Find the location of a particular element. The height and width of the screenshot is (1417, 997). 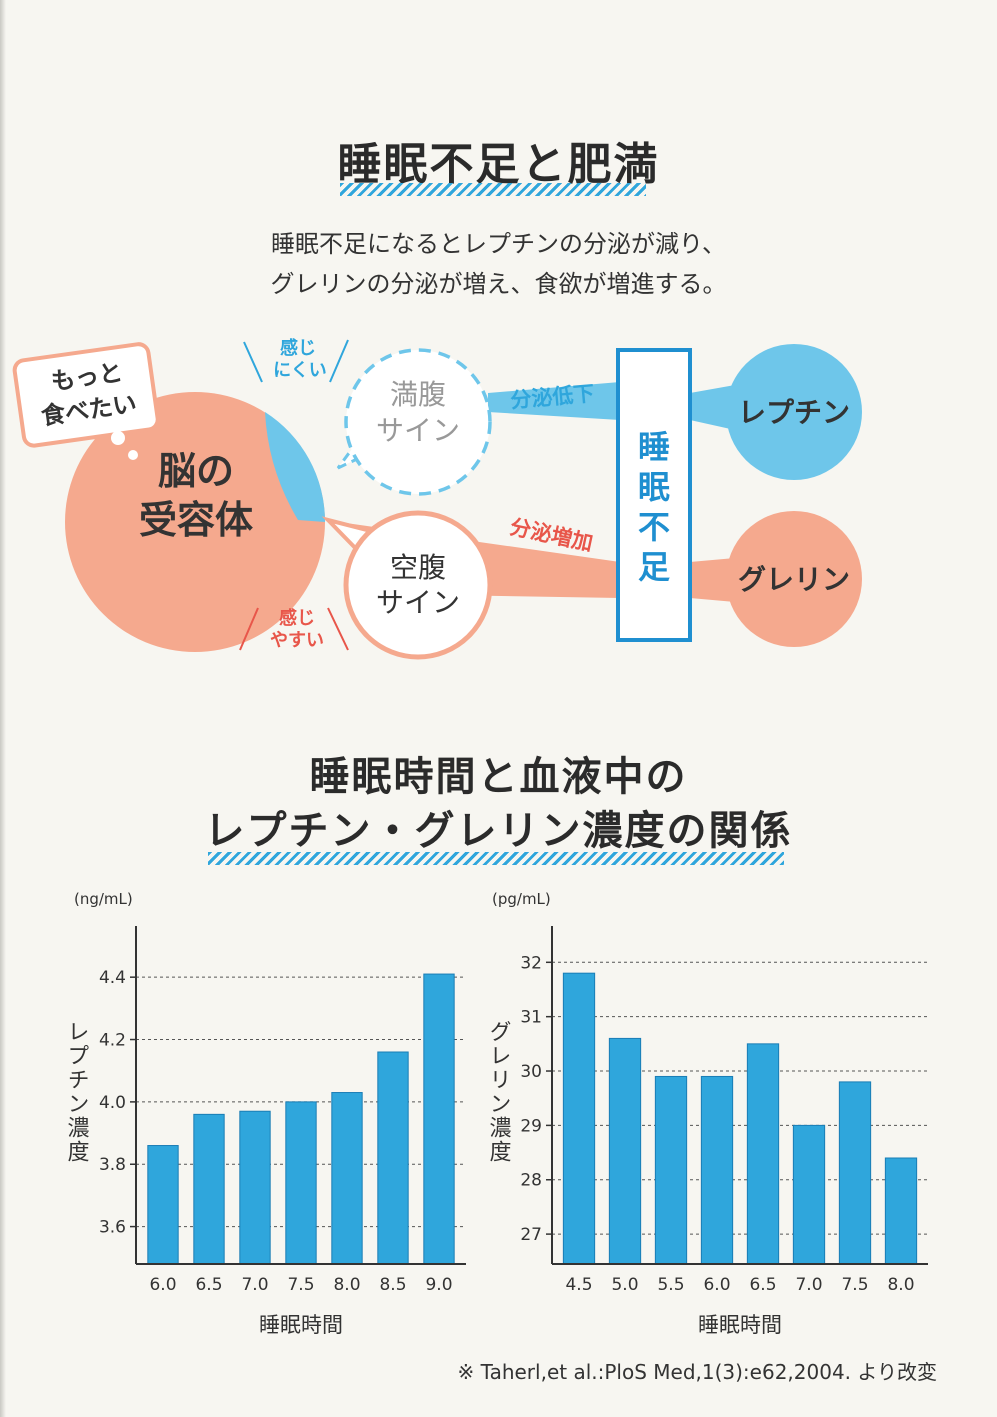

leptin-connector is located at coordinates (554, 401).